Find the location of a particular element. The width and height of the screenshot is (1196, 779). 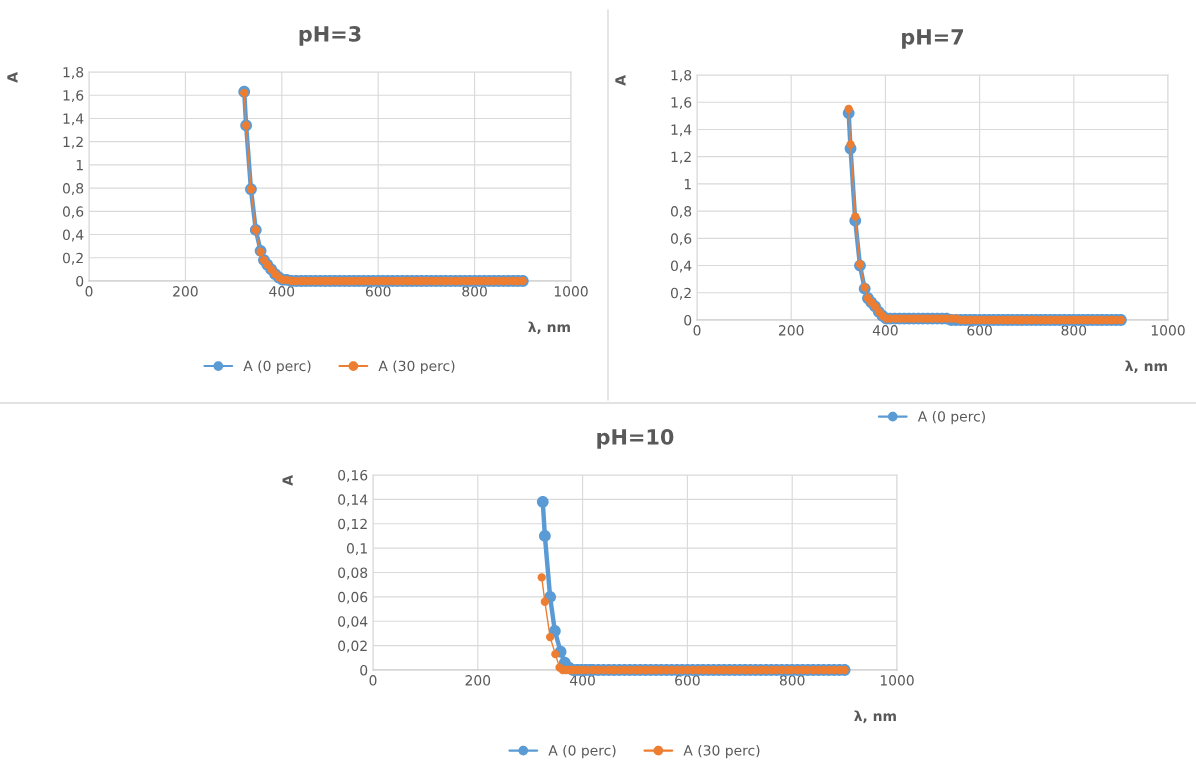

chart-title: pH=3 is located at coordinates (330, 35).